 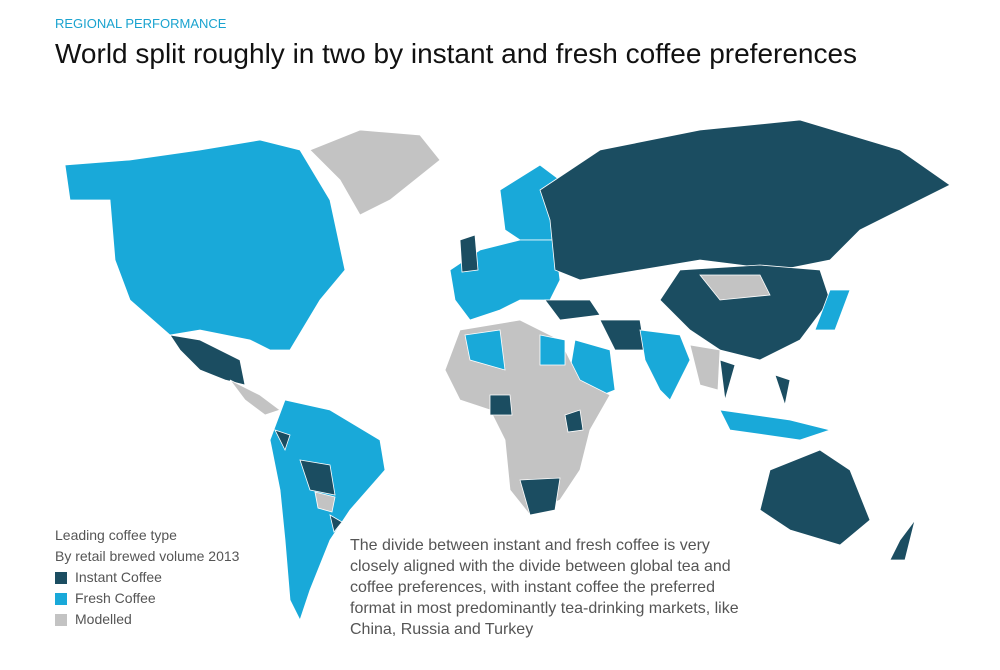 I want to click on iran, so click(x=622, y=335).